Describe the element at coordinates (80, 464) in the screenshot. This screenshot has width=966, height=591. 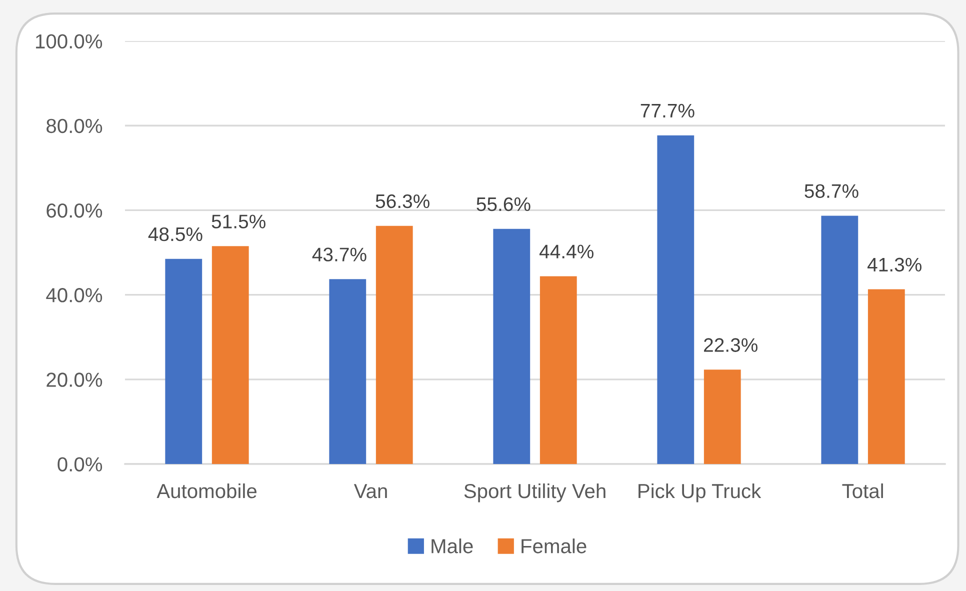
I see `y-tick-label: 0.0%` at that location.